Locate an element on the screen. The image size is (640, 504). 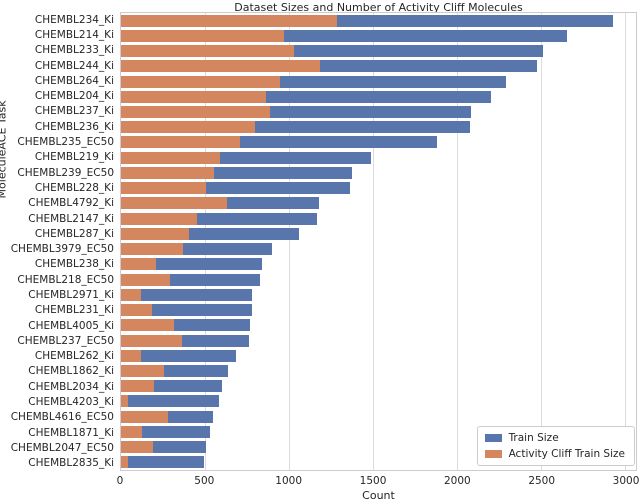
legend-entry: Train Size is located at coordinates (554, 438).